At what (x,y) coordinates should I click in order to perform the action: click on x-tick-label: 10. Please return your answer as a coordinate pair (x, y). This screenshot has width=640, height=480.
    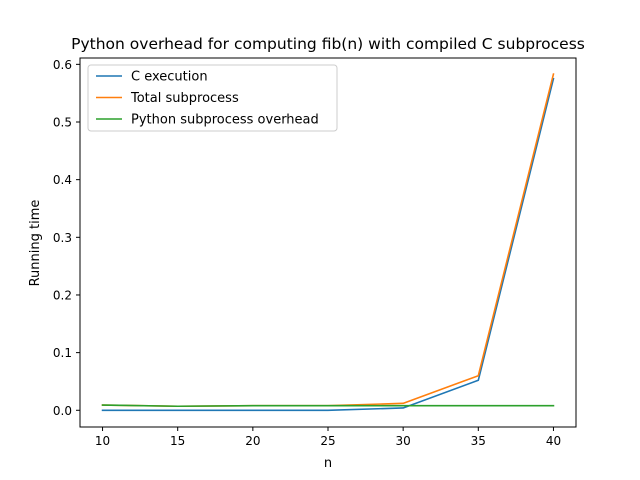
    Looking at the image, I should click on (102, 441).